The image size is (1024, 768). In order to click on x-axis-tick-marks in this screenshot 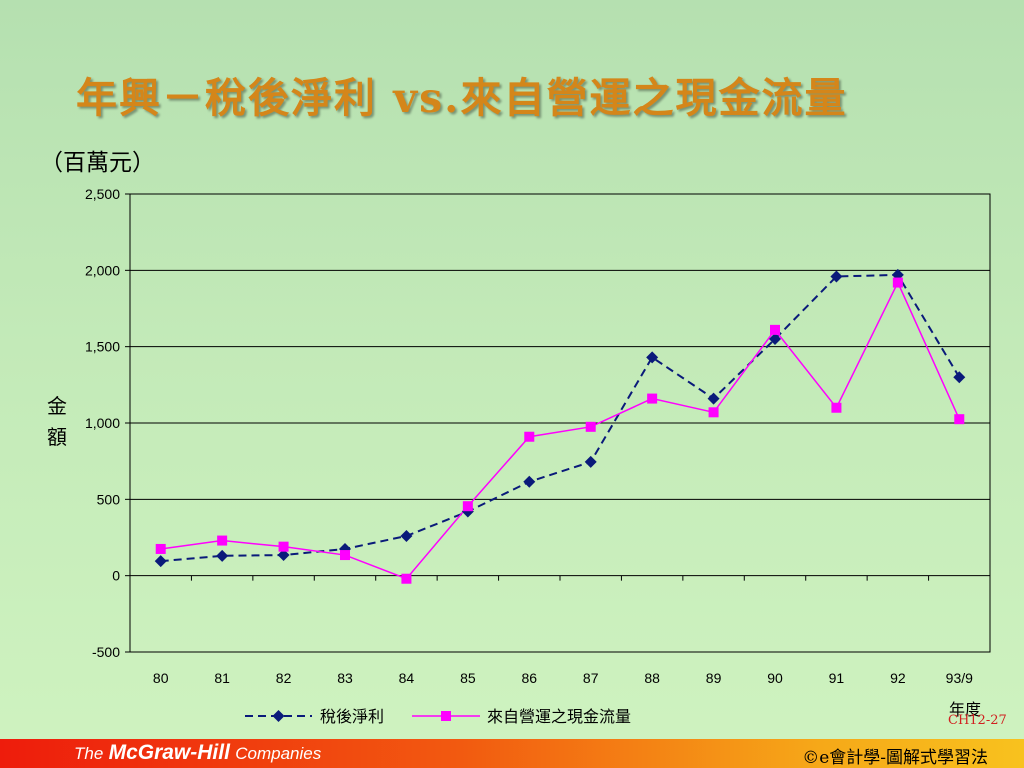, I will do `click(560, 578)`.